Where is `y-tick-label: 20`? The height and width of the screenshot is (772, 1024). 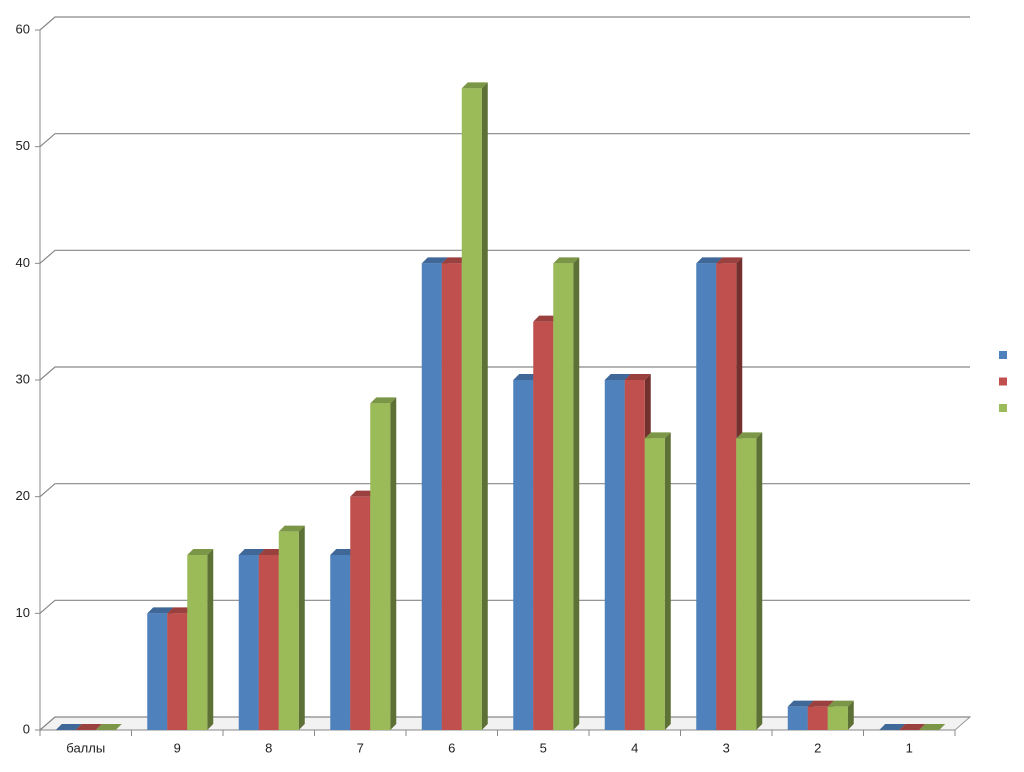
y-tick-label: 20 is located at coordinates (23, 495).